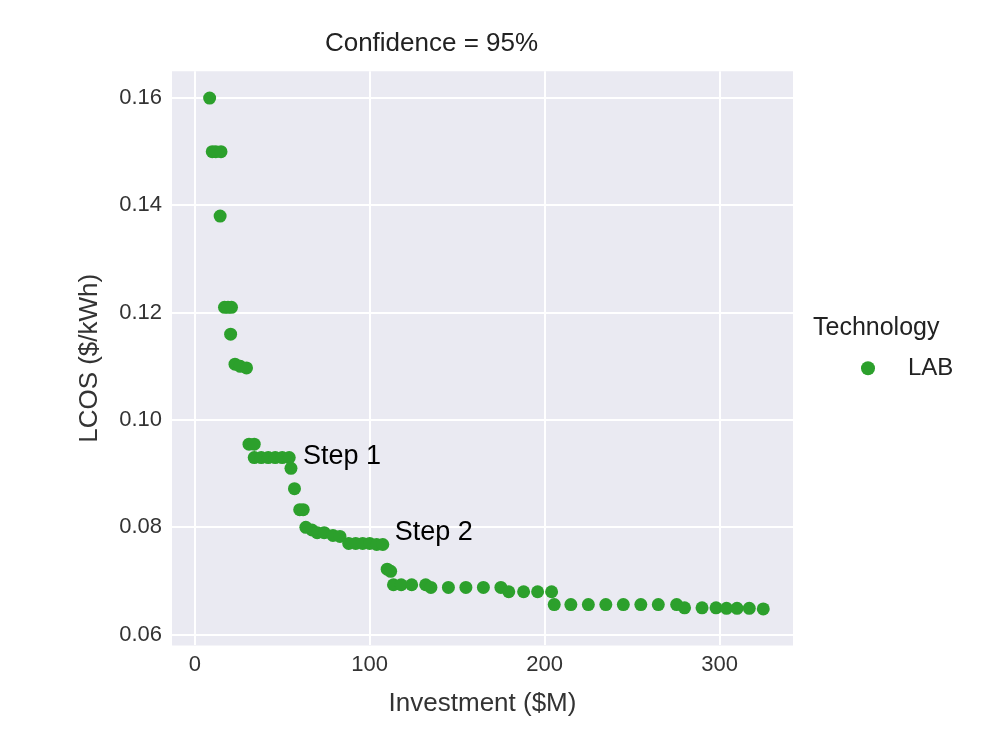 The image size is (1003, 753). Describe the element at coordinates (431, 41) in the screenshot. I see `chart-title: Confidence = 95%` at that location.